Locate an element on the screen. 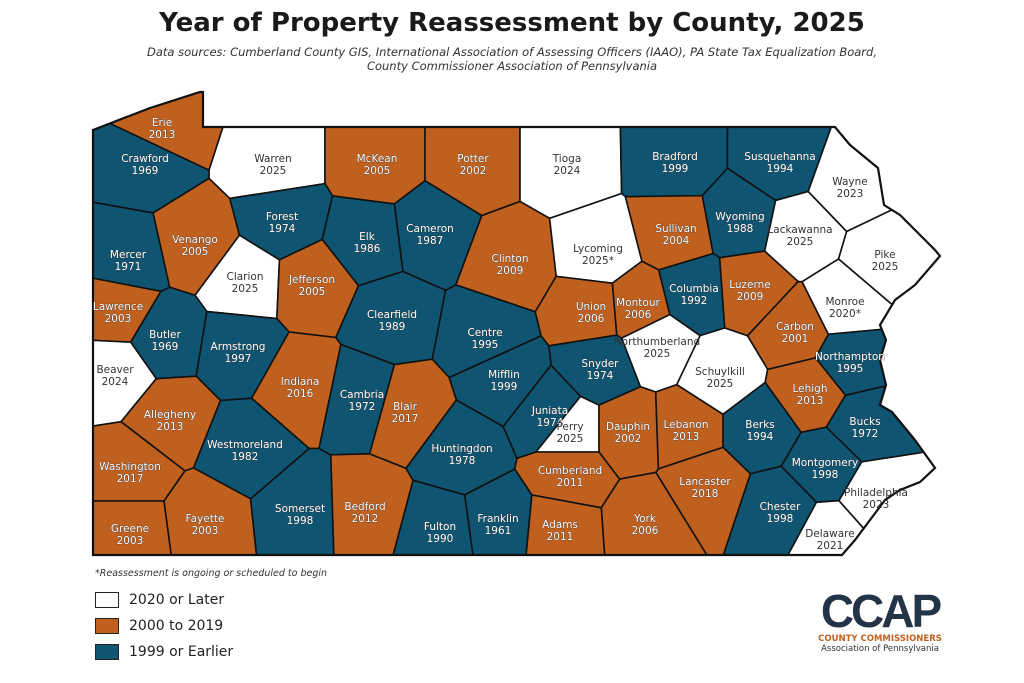 The image size is (1024, 683). county-year-label: 1974 is located at coordinates (550, 423).